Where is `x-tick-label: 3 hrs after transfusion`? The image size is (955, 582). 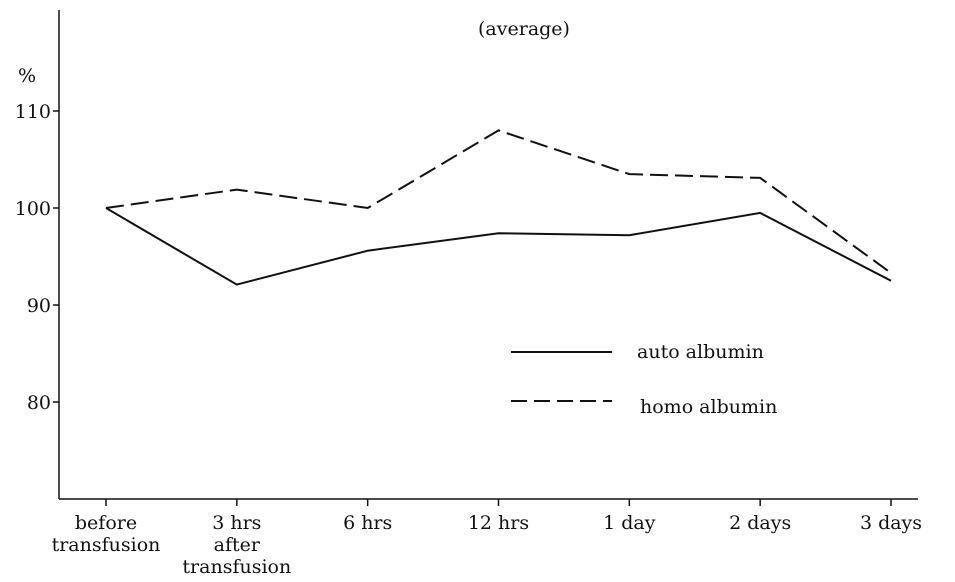
x-tick-label: 3 hrs after transfusion is located at coordinates (236, 545).